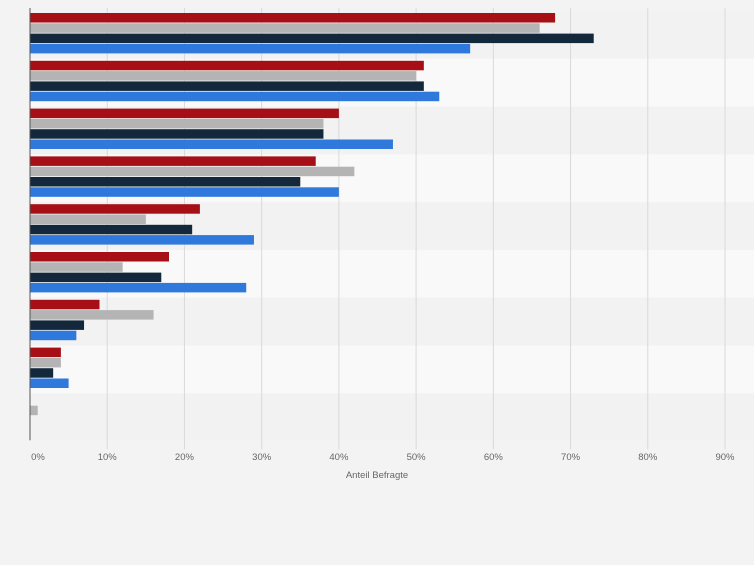 This screenshot has height=565, width=754. What do you see at coordinates (725, 457) in the screenshot?
I see `x-tick-label: 90%` at bounding box center [725, 457].